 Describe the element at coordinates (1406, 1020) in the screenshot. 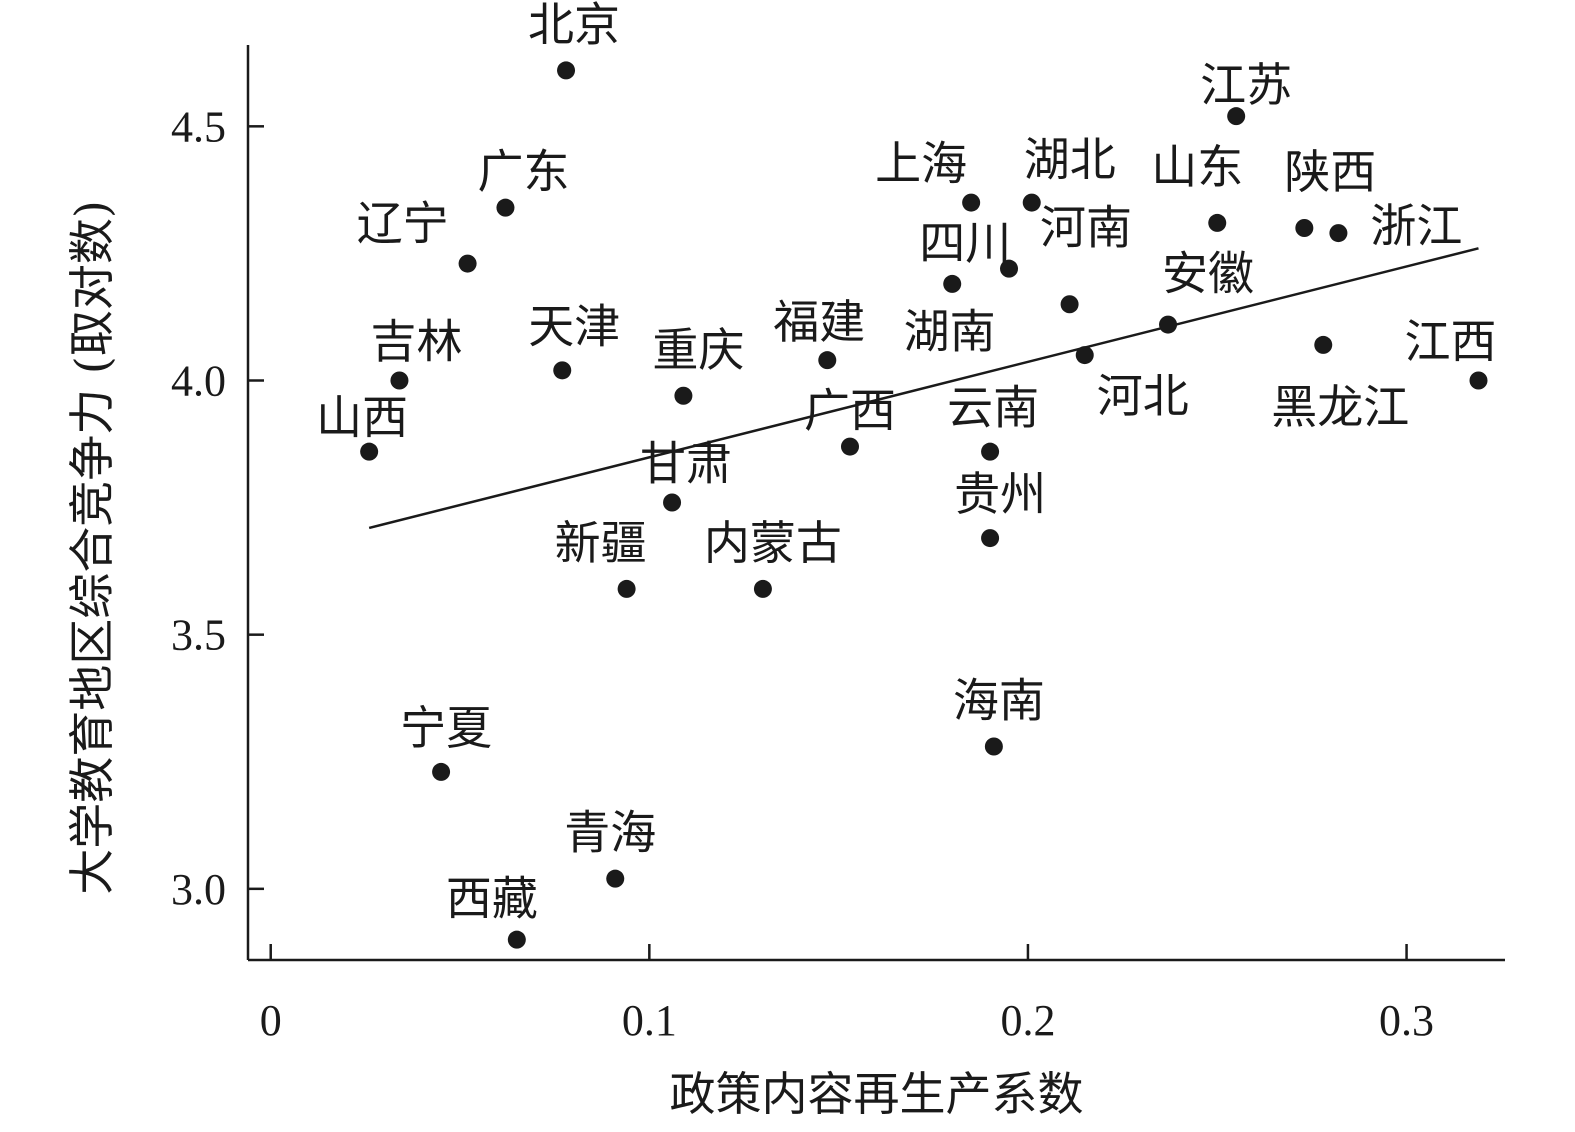

I see `x-tick-label: 0.3` at that location.